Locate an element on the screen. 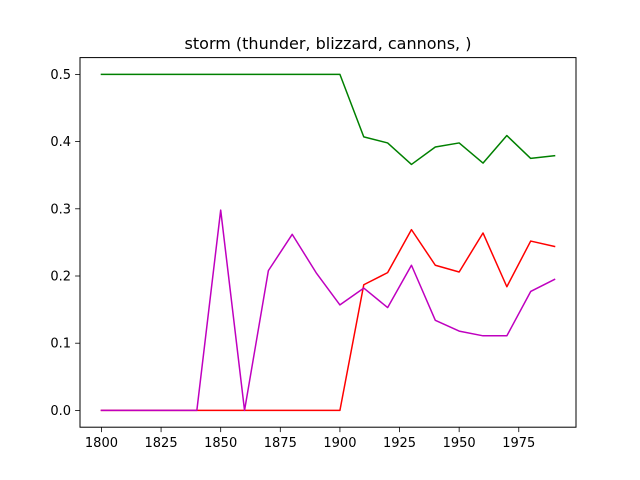 This screenshot has height=480, width=640. y-tick-label: 0.4 is located at coordinates (60, 142).